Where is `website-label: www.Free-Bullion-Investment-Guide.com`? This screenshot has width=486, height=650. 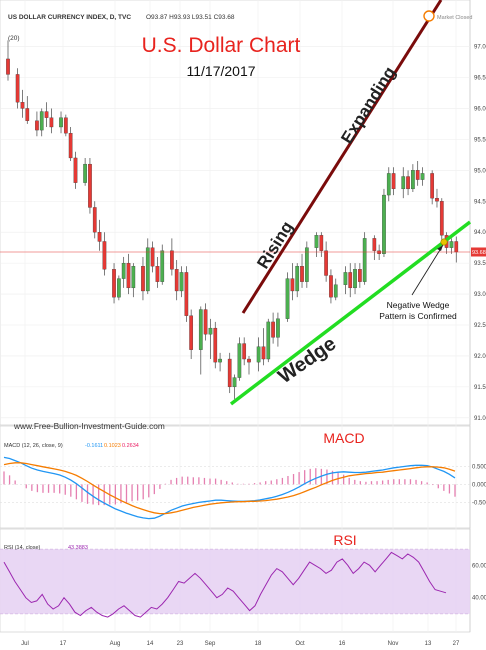
website-label: www.Free-Bullion-Investment-Guide.com is located at coordinates (89, 426).